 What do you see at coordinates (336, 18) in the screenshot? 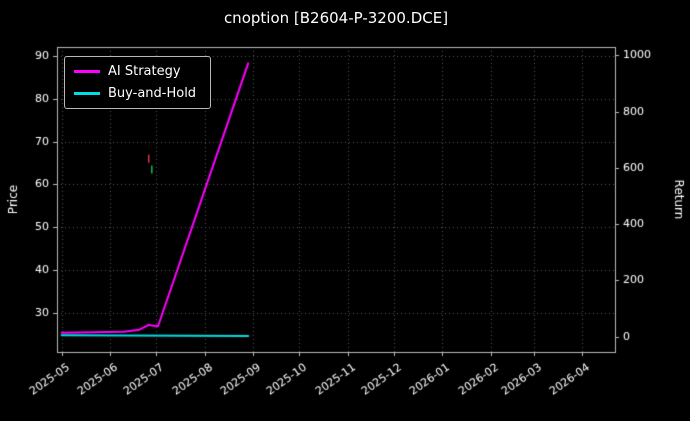
I see `chart-title: cnoption [B2604-P-3200.DCE]` at bounding box center [336, 18].